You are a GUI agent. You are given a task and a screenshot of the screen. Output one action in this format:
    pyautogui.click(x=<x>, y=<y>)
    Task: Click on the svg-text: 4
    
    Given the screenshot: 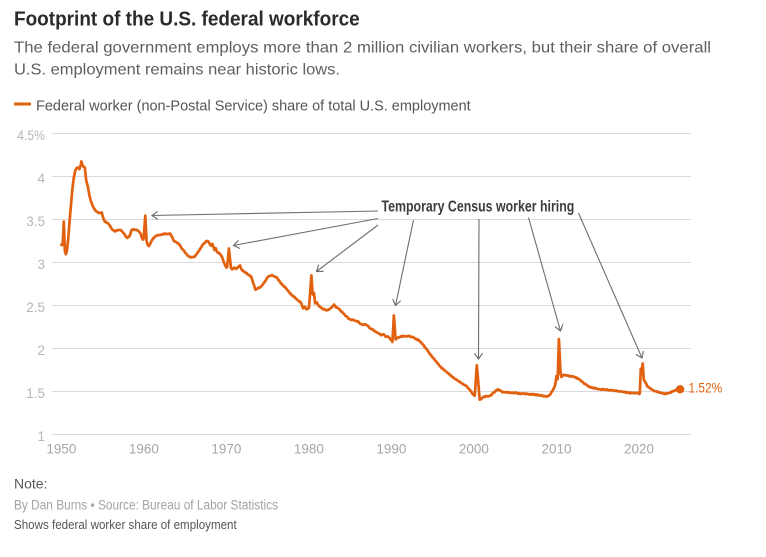 What is the action you would take?
    pyautogui.click(x=41, y=178)
    